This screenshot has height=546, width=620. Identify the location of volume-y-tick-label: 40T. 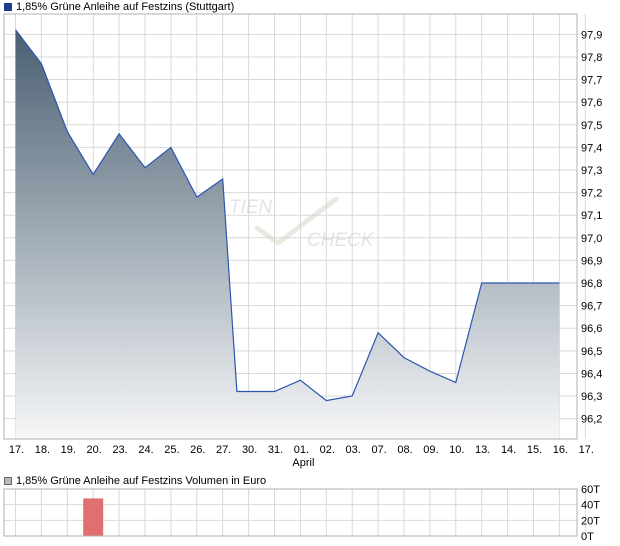
(590, 506).